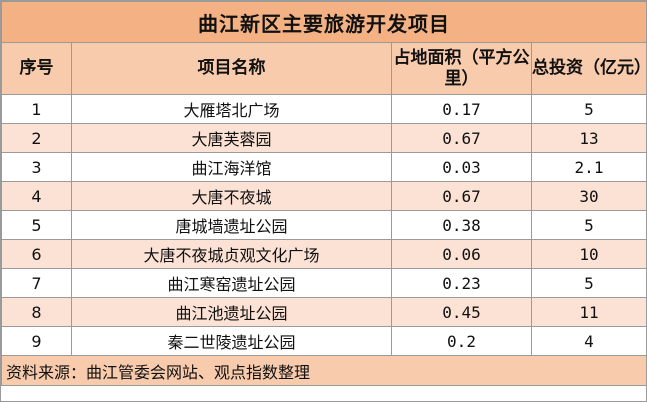 Image resolution: width=647 pixels, height=402 pixels. What do you see at coordinates (231, 167) in the screenshot?
I see `cell-name: 曲江海洋馆` at bounding box center [231, 167].